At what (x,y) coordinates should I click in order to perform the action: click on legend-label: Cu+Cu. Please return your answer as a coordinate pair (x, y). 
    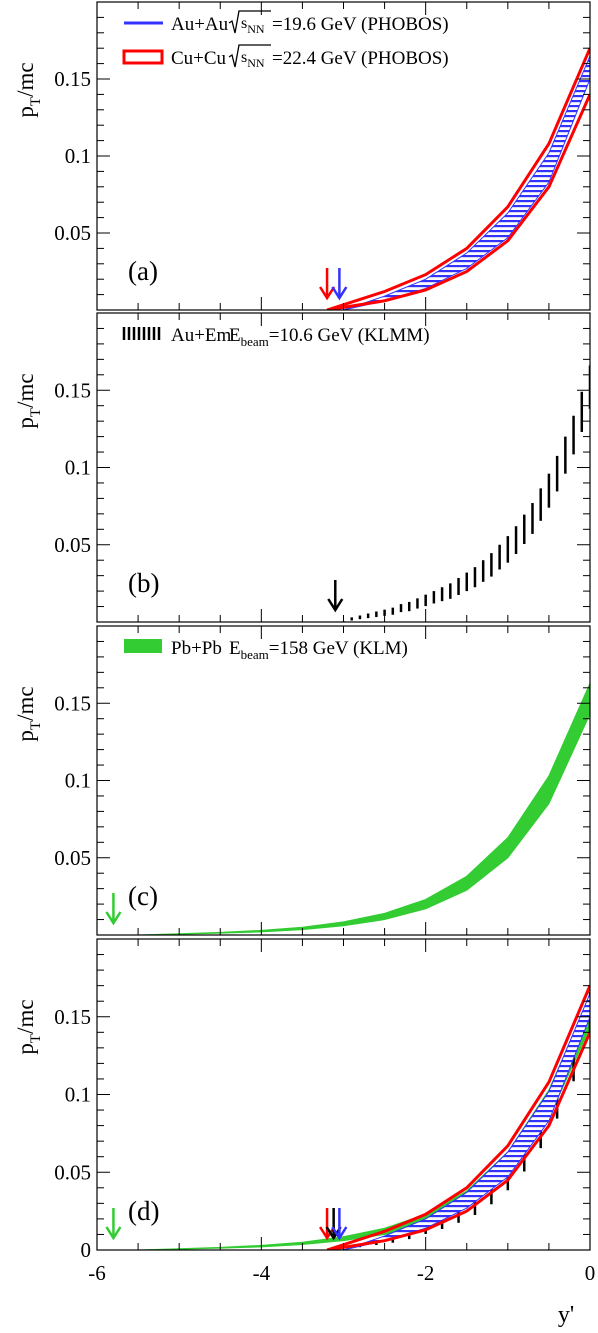
    Looking at the image, I should click on (199, 58).